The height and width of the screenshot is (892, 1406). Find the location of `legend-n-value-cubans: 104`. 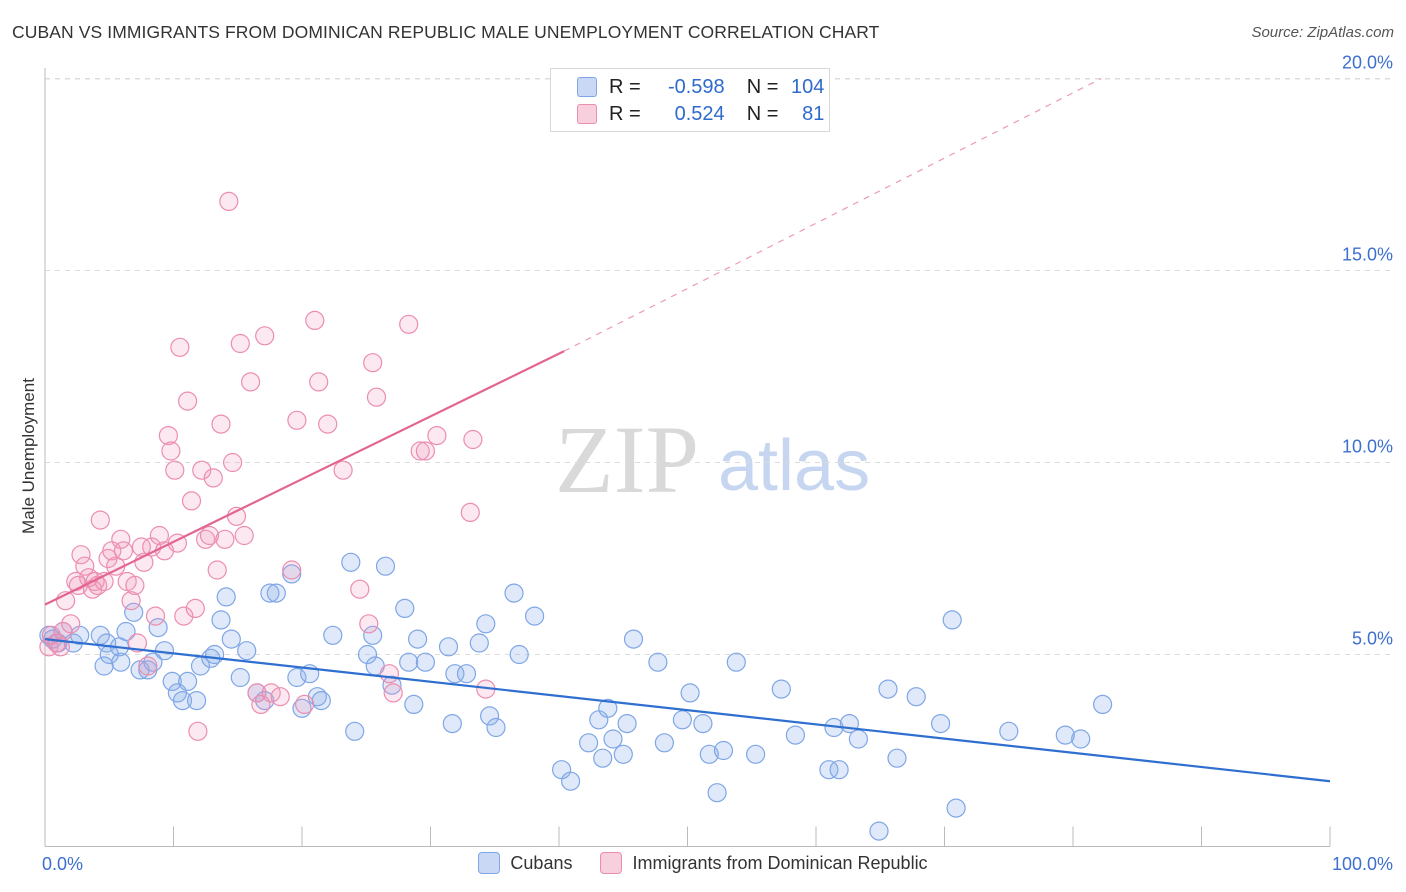

legend-n-value-cubans: 104 is located at coordinates (808, 86).